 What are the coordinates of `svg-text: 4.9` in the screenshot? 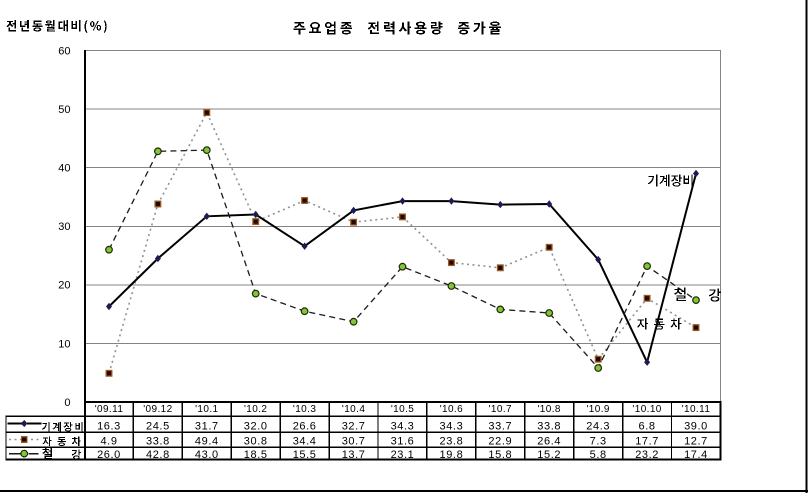 It's located at (108, 441).